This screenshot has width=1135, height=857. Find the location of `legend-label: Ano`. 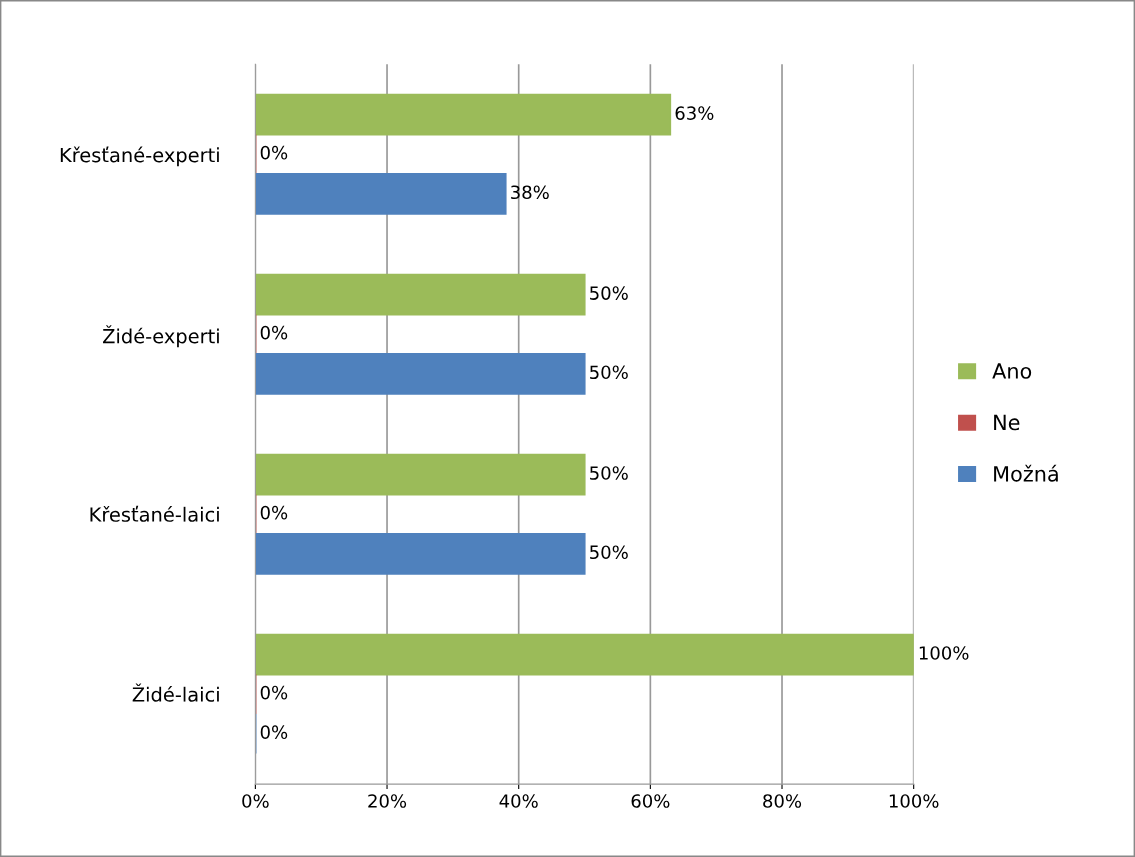

legend-label: Ano is located at coordinates (1012, 371).